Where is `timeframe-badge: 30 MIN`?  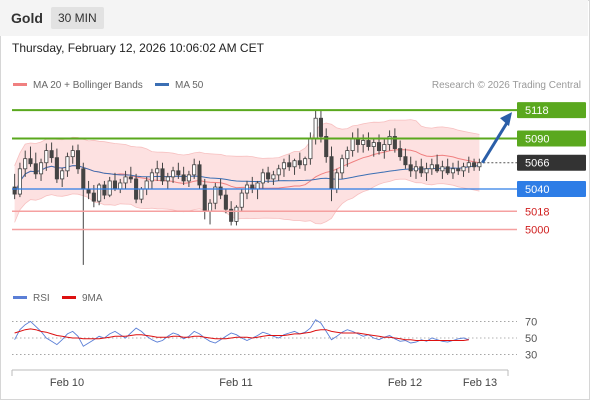 timeframe-badge: 30 MIN is located at coordinates (77, 18).